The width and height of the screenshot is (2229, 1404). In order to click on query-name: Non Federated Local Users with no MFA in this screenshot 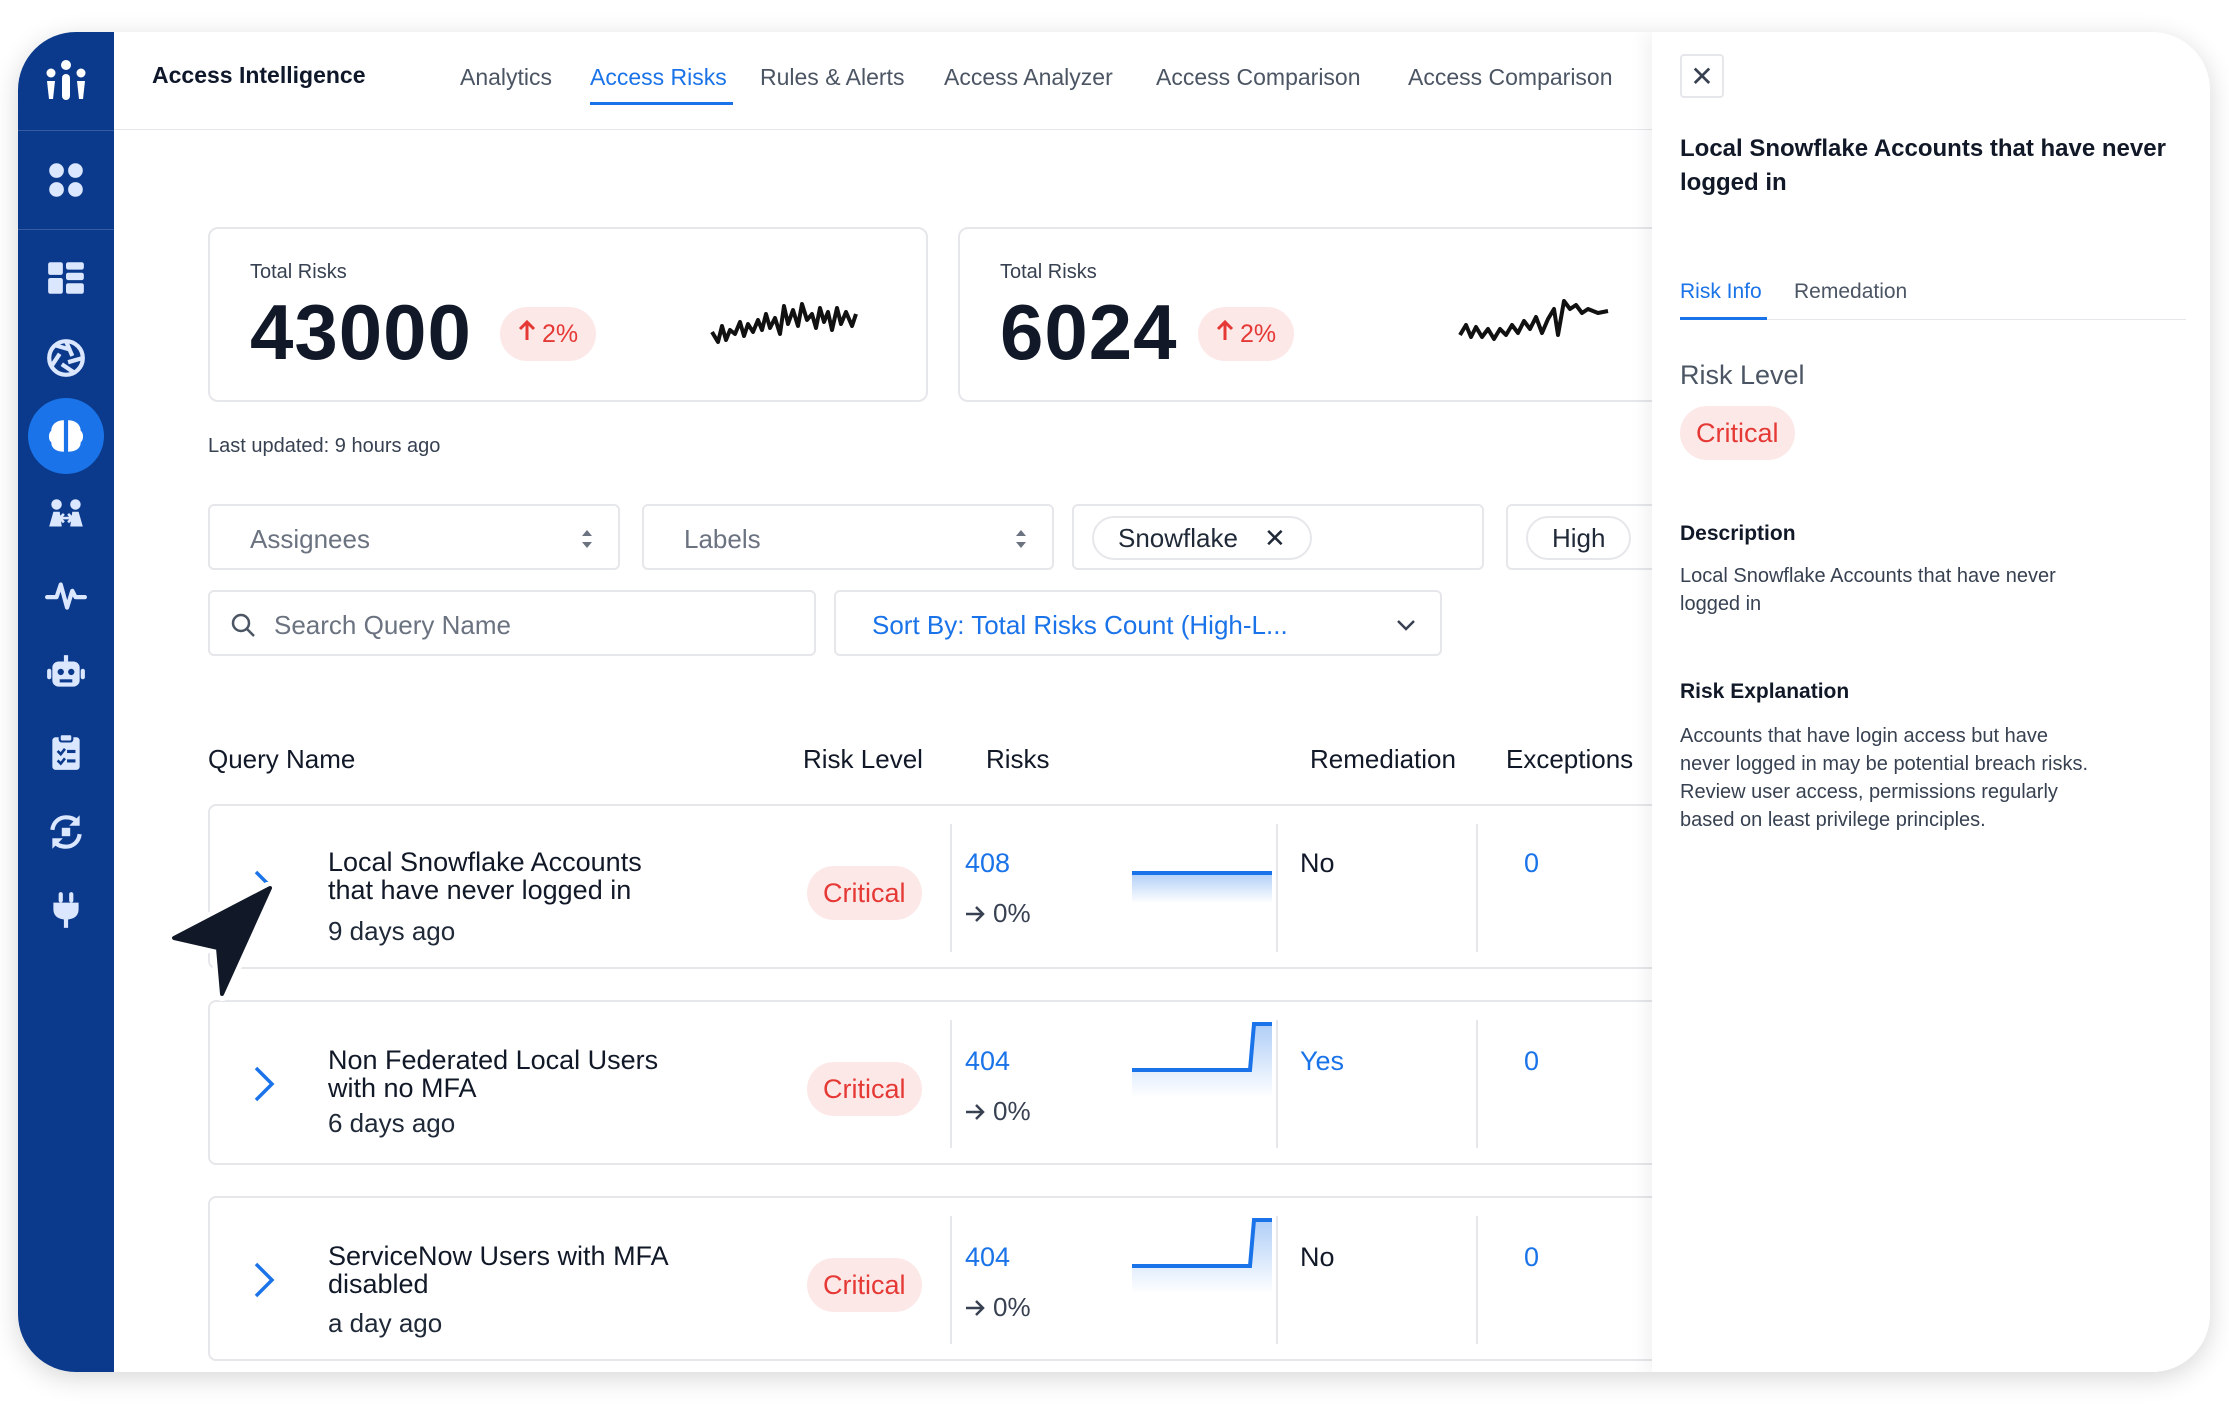, I will do `click(493, 1074)`.